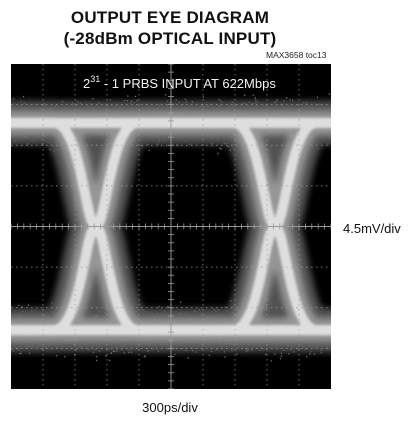 The image size is (411, 428). I want to click on y-scale-label: 4.5mV/div, so click(372, 228).